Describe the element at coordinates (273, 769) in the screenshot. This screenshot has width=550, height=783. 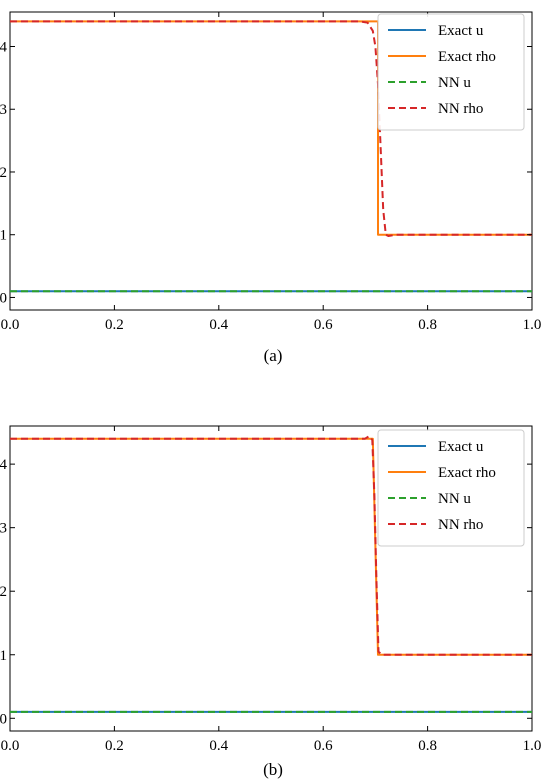
I see `panel-caption: (b)` at that location.